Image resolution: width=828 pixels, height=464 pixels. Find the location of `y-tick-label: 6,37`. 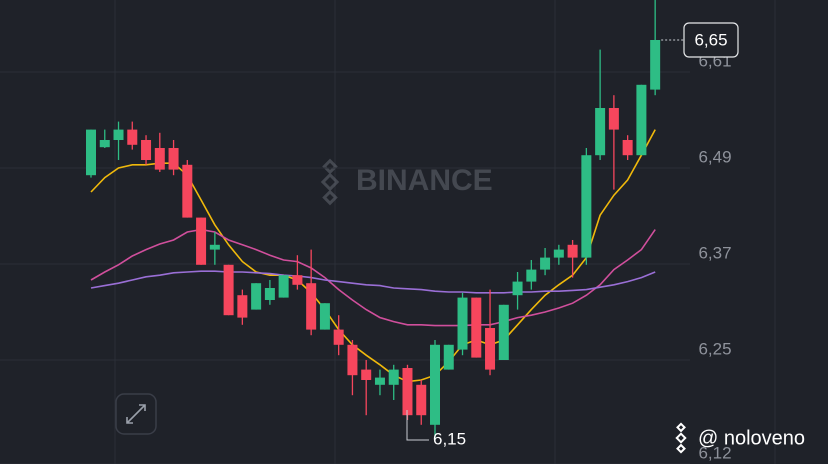

y-tick-label: 6,37 is located at coordinates (714, 252).